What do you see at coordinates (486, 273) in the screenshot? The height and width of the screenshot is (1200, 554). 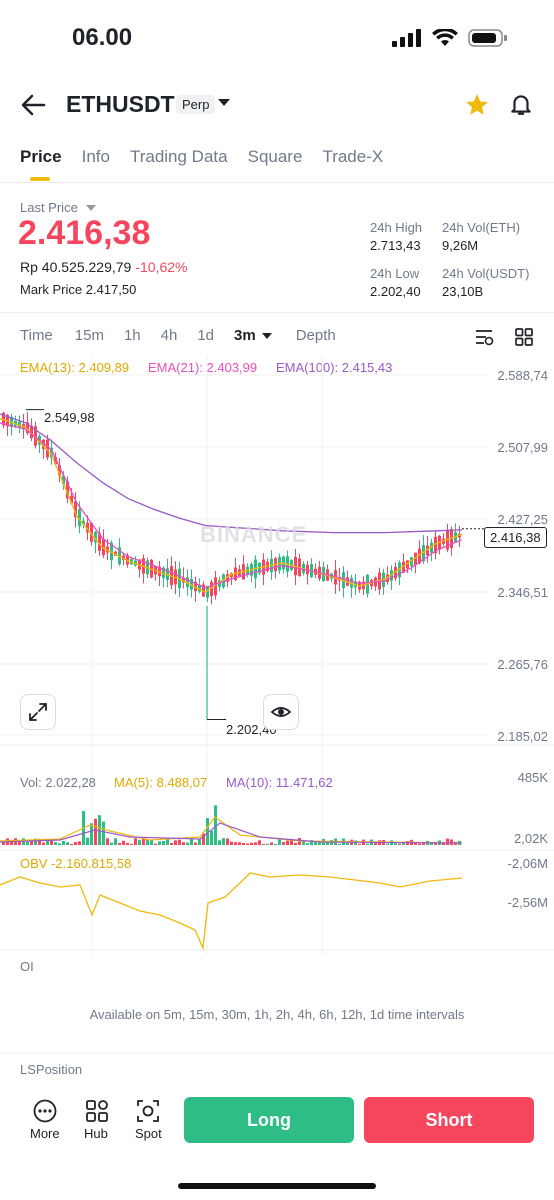 I see `vol-usdt-label: 24h Vol(USDT)` at bounding box center [486, 273].